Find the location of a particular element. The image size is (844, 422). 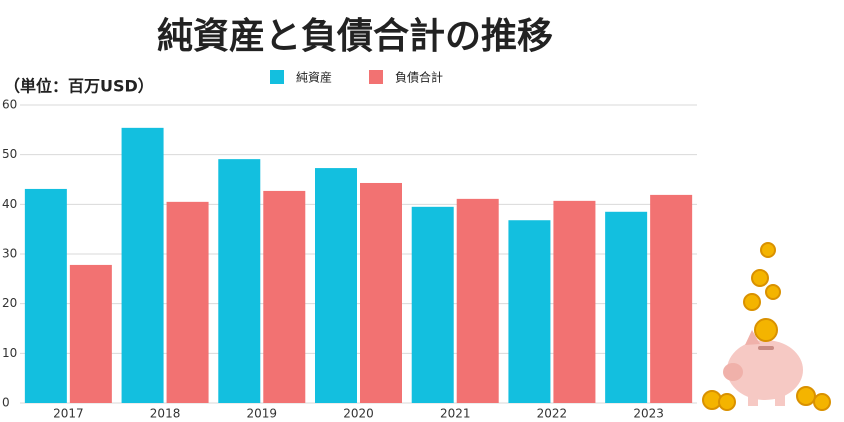

x-tick-label: 2021 is located at coordinates (455, 414).